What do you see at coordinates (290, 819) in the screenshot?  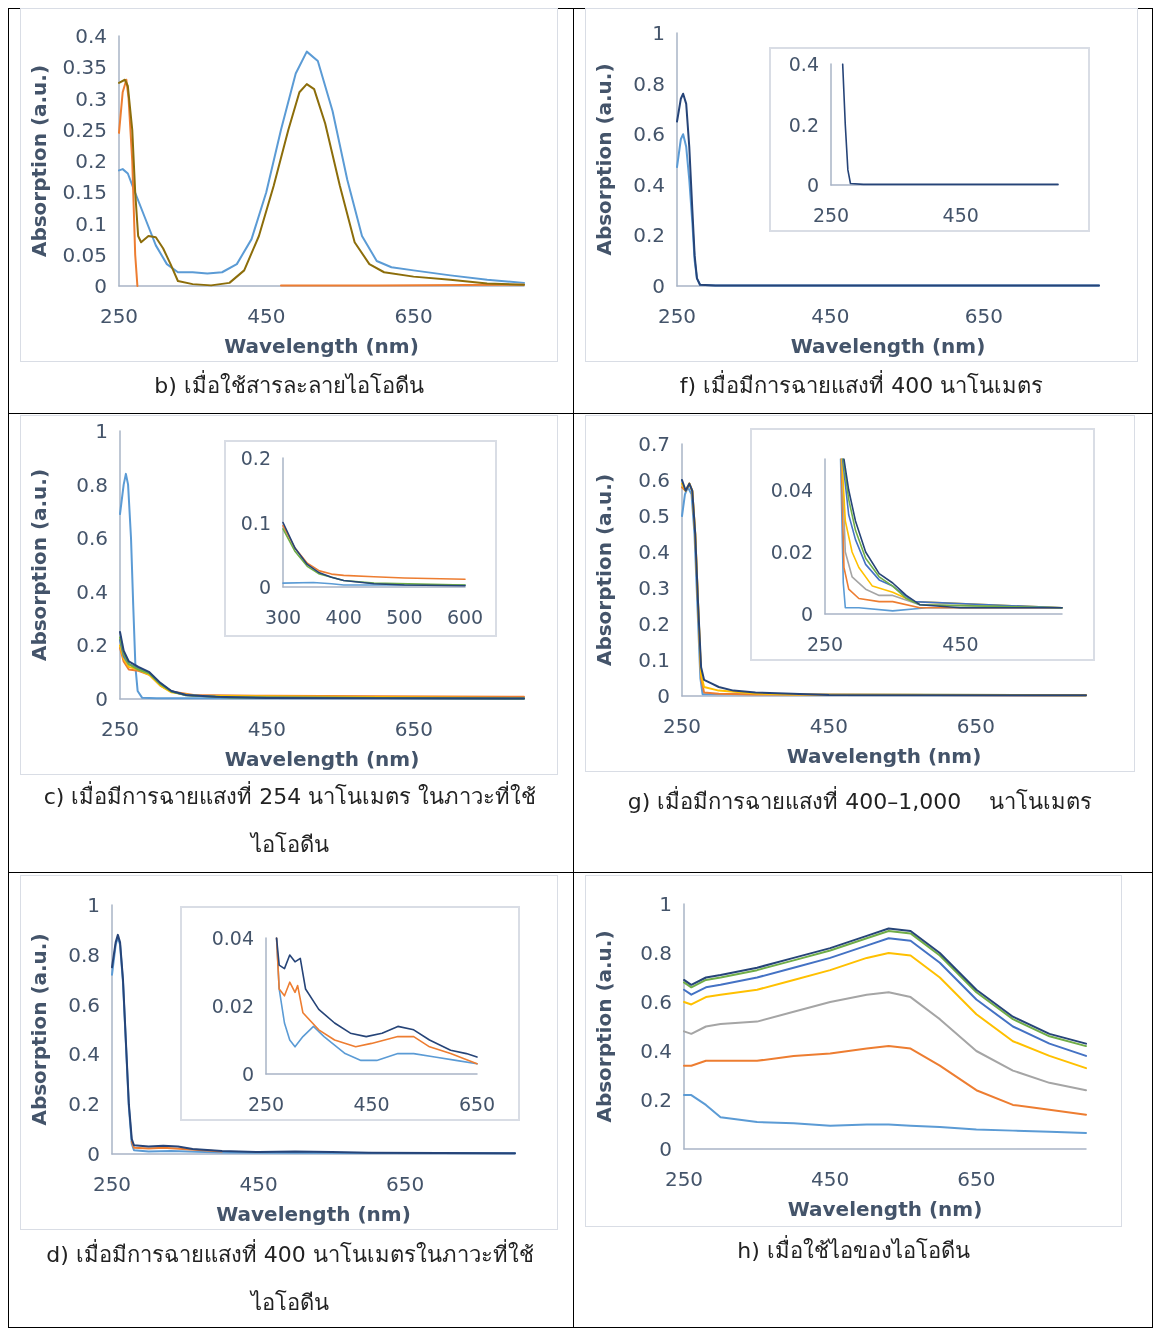 I see `text: c) เมื่อมีการฉายแสงที่ 254 นาโนเมตร ในภาวะที่ใช้ไอโอดีน` at bounding box center [290, 819].